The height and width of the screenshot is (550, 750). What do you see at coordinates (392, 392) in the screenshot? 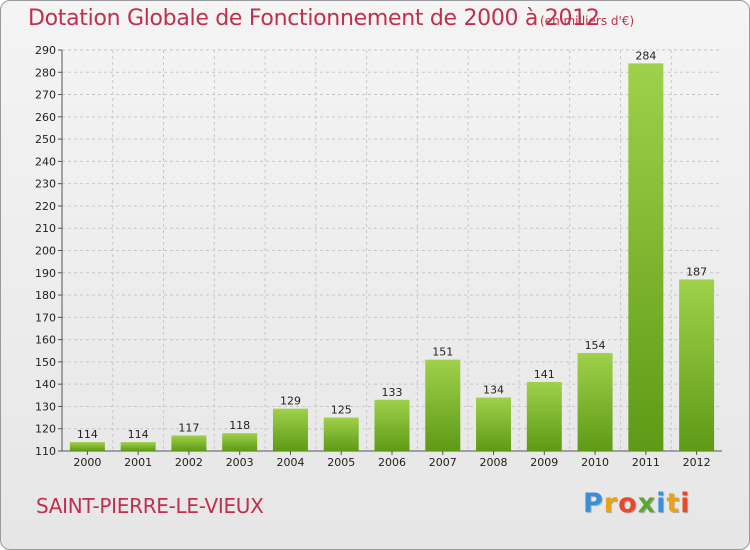
I see `data-label-2006: 133` at bounding box center [392, 392].